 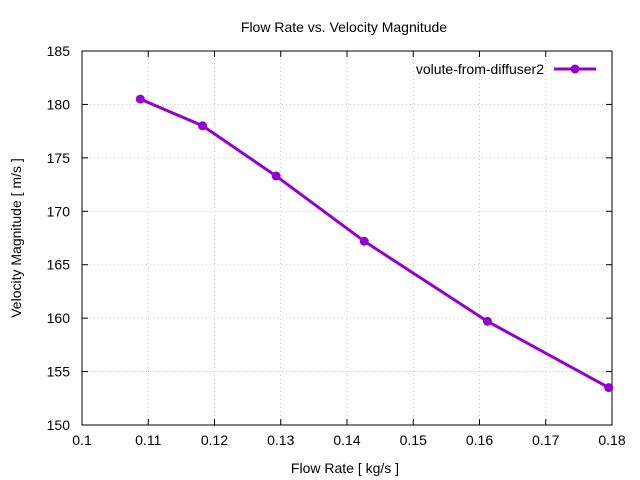 I want to click on legend-label: volute-from-diffuser2, so click(x=480, y=69).